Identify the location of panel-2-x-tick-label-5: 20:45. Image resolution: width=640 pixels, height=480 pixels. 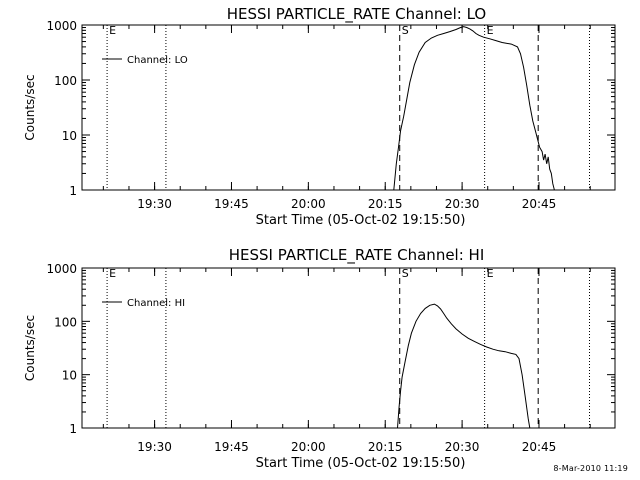
(539, 447).